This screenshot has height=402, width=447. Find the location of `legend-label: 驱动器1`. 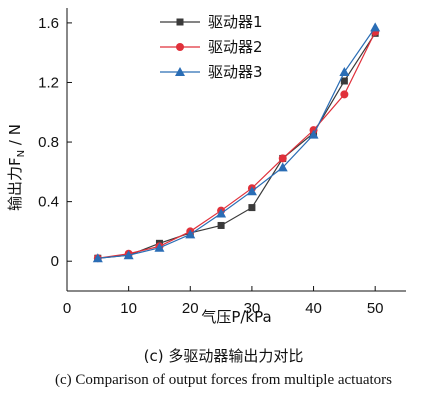

legend-label: 驱动器1 is located at coordinates (235, 22).